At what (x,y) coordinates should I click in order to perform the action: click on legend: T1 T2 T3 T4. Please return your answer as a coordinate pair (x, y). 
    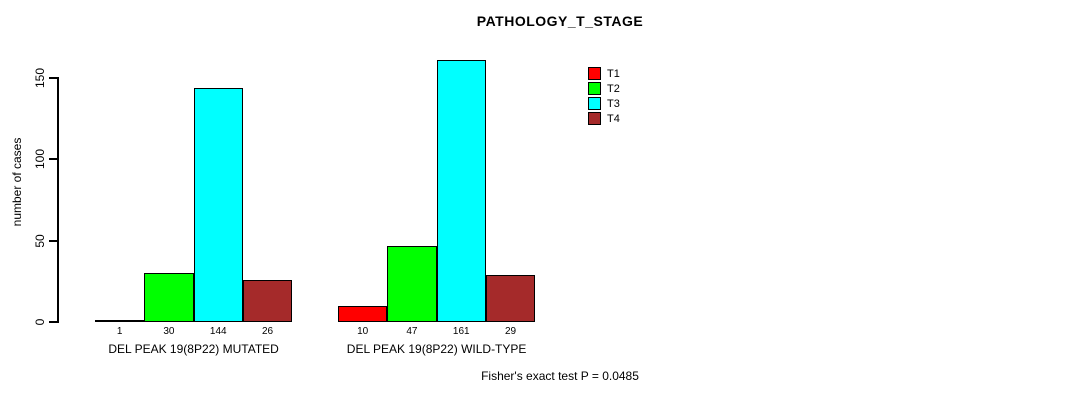
    Looking at the image, I should click on (604, 96).